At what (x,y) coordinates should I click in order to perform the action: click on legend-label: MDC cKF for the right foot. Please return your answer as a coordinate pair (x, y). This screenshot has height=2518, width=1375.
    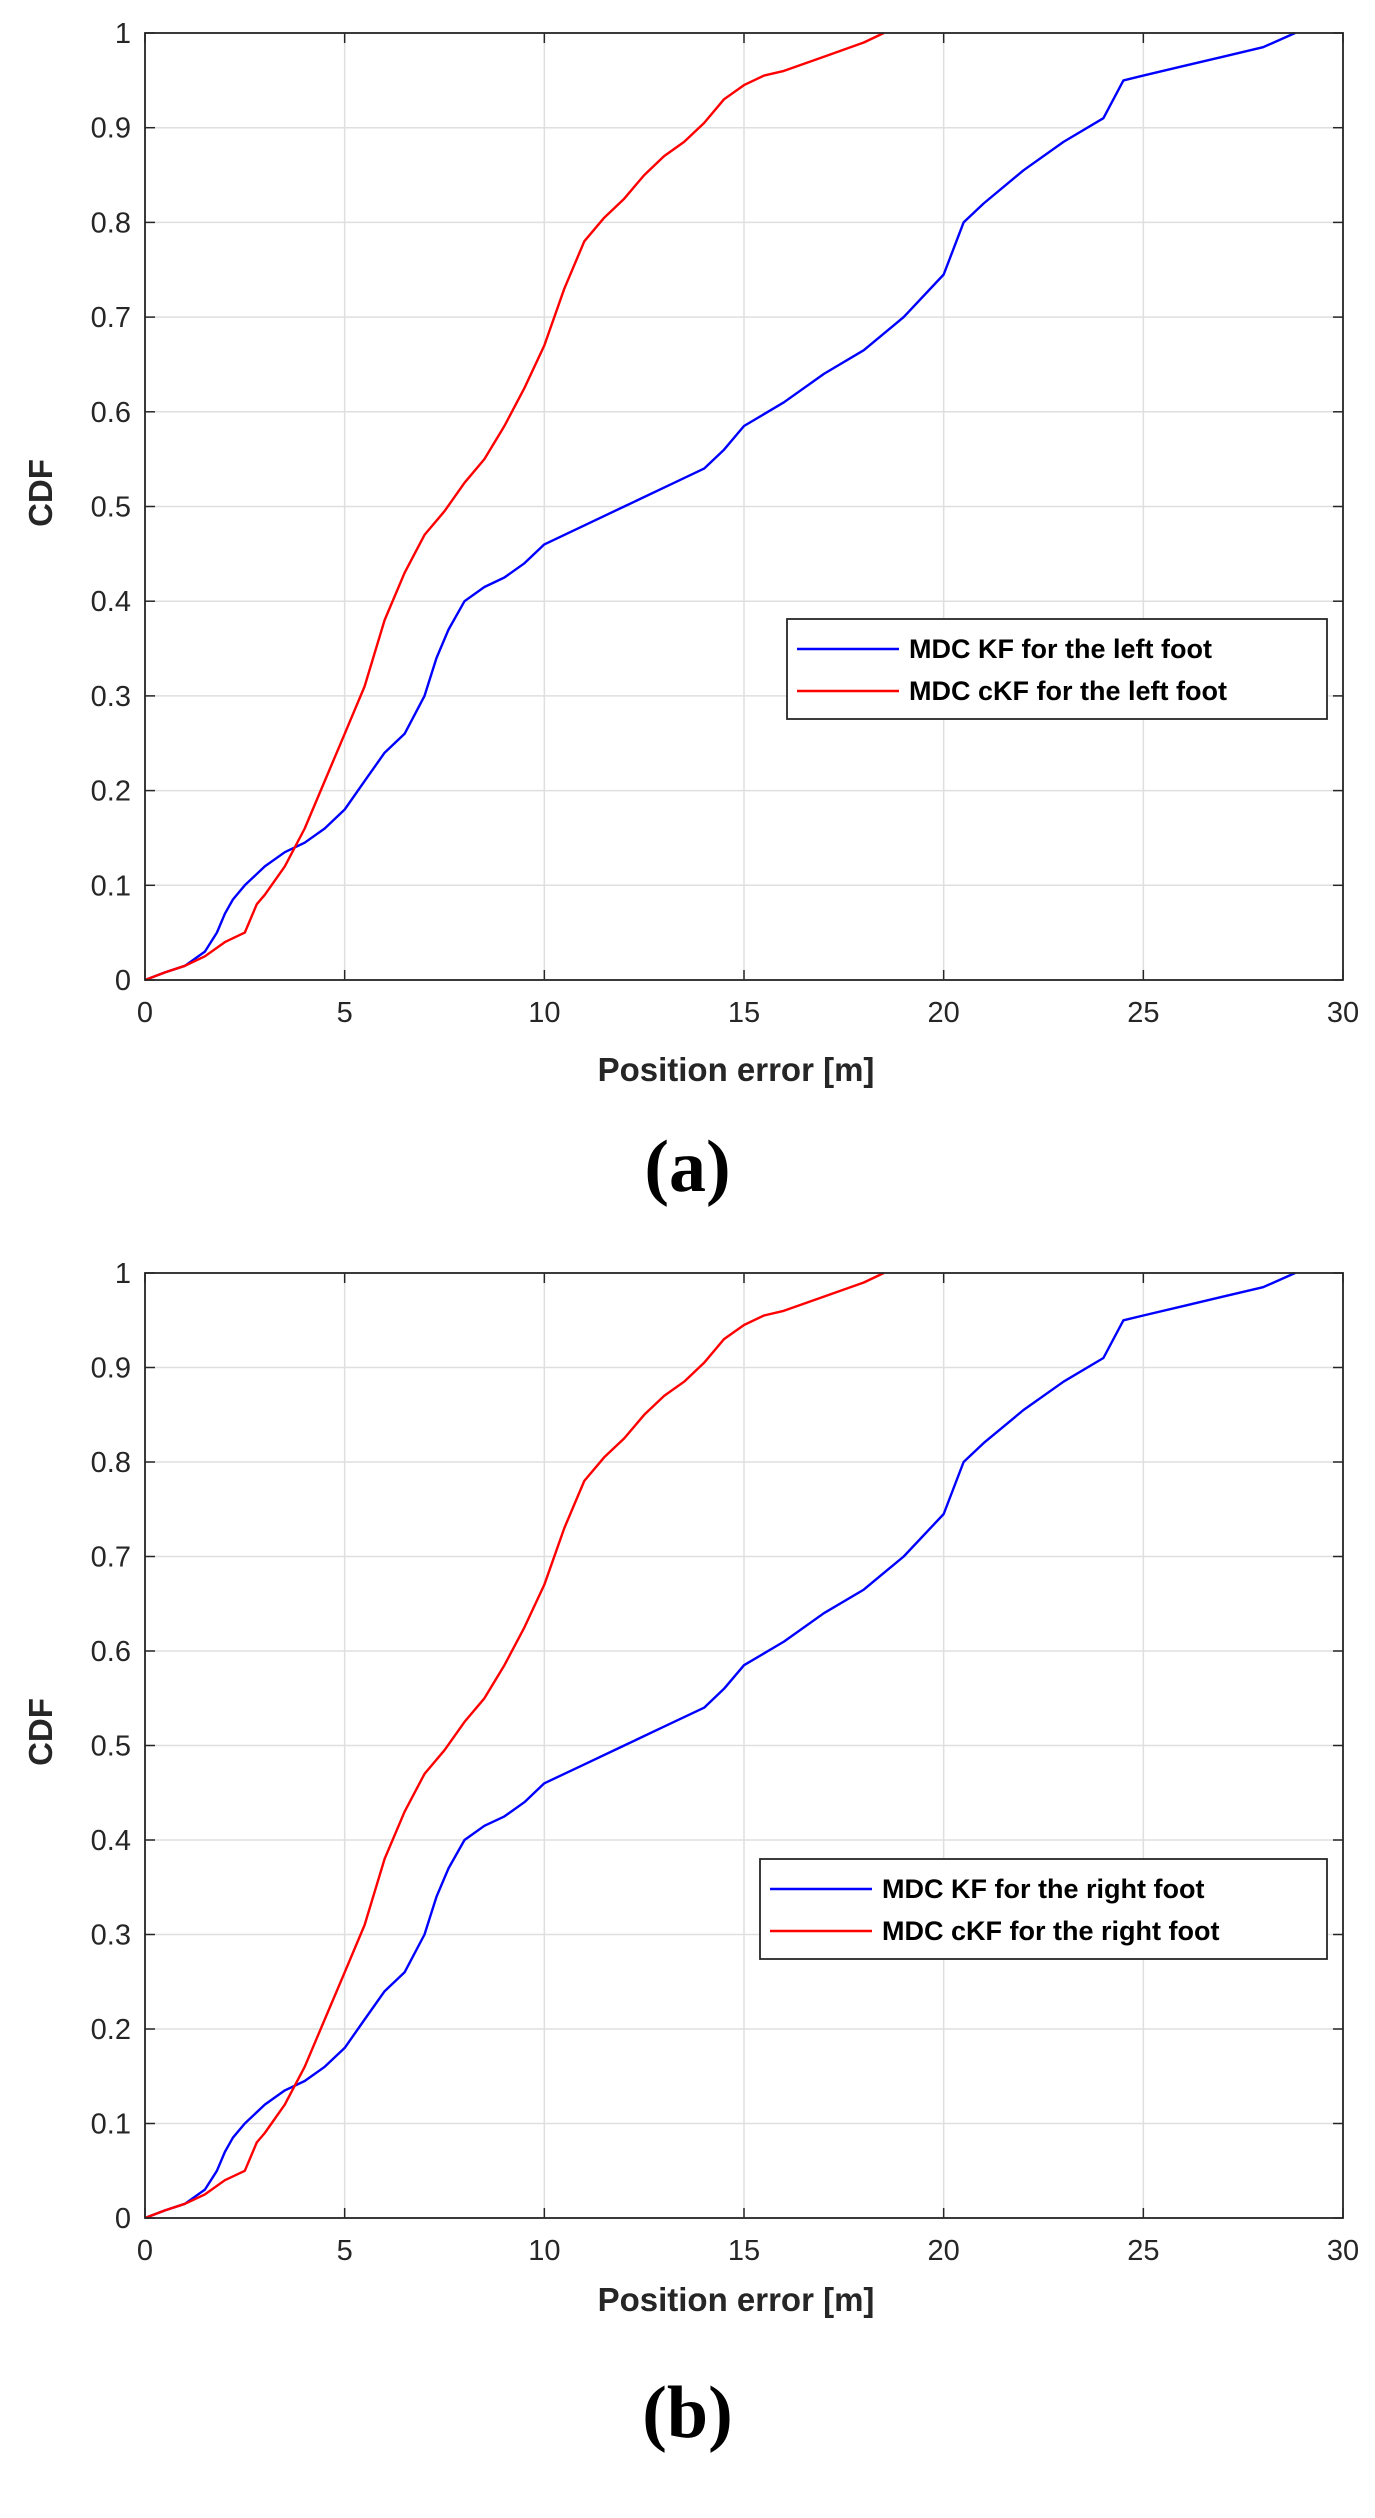
    Looking at the image, I should click on (1050, 1931).